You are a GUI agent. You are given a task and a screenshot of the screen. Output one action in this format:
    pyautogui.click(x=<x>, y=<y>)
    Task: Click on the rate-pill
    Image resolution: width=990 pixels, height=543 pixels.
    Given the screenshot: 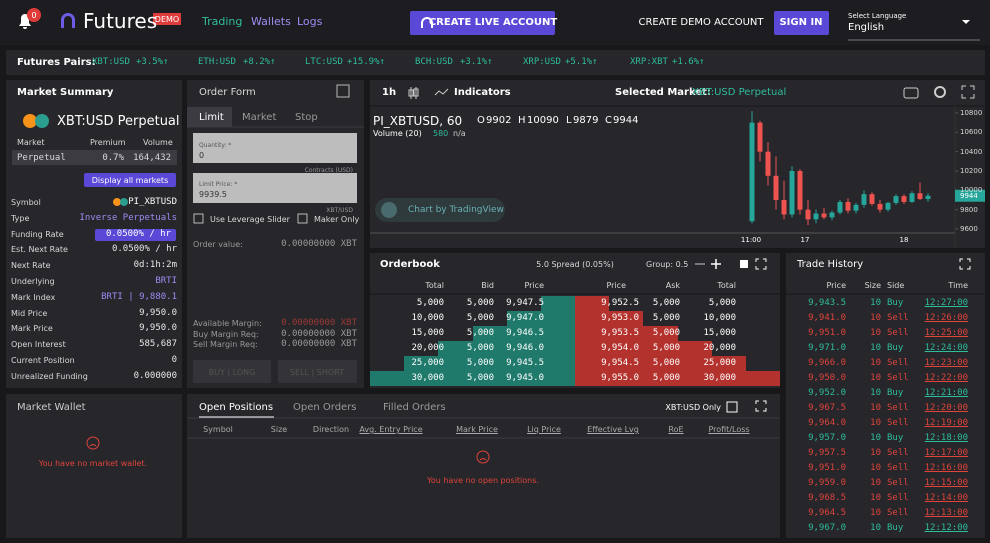 What is the action you would take?
    pyautogui.click(x=135, y=235)
    